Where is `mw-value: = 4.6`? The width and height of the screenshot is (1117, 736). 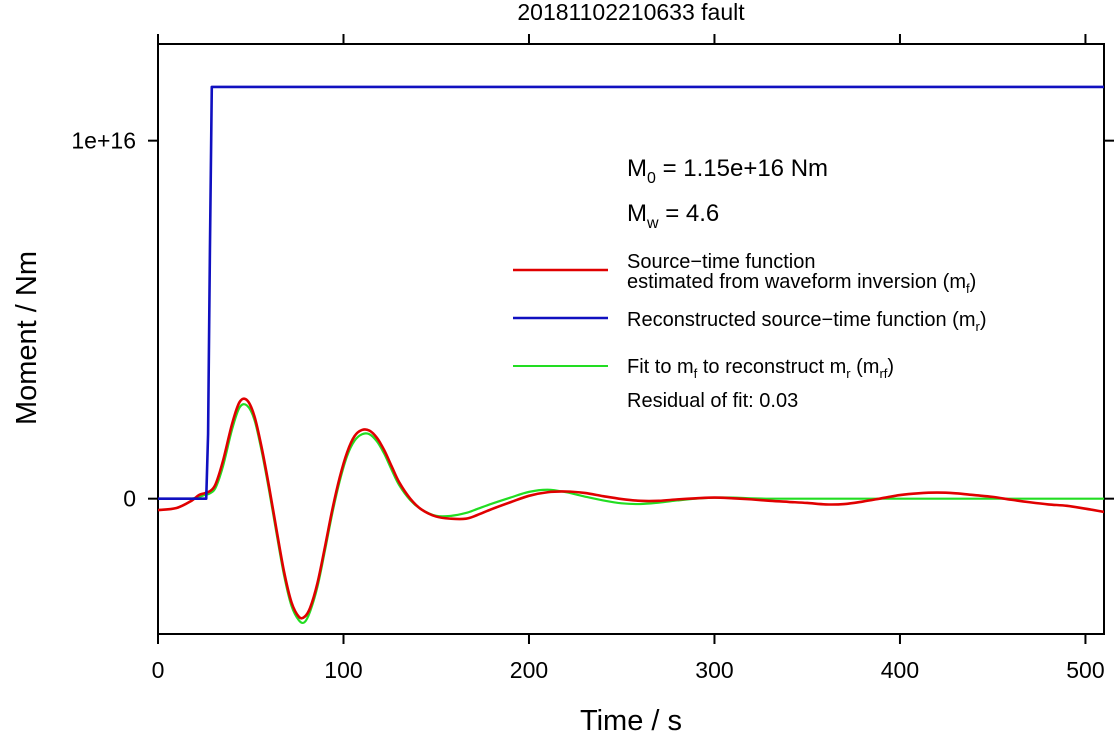
mw-value: = 4.6 is located at coordinates (689, 213).